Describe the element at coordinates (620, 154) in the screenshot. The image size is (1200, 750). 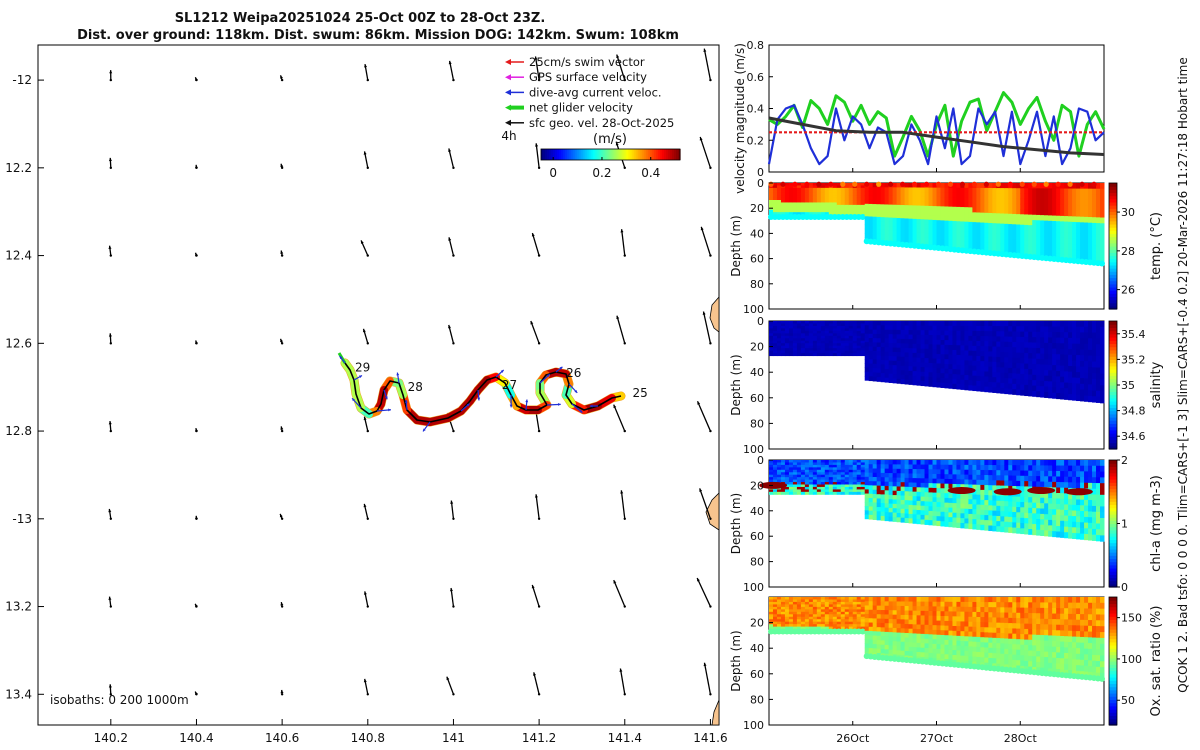
I see `colorbar-cell` at that location.